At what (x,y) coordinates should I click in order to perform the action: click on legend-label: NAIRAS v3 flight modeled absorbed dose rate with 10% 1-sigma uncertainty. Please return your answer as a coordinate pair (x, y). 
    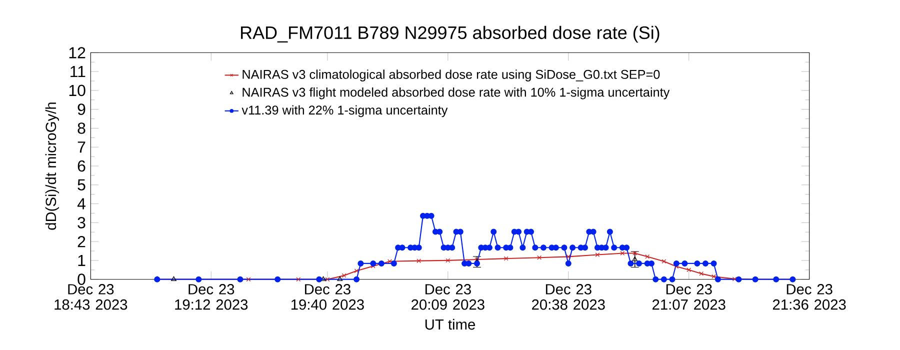
    Looking at the image, I should click on (456, 93).